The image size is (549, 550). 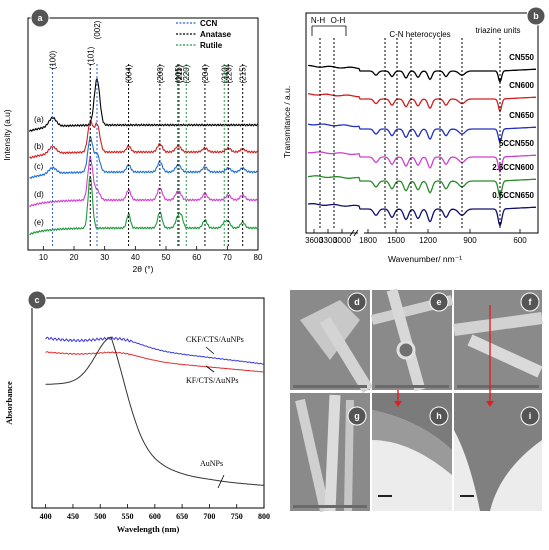 I want to click on panel-c-xtick-label: 450, so click(x=73, y=516).